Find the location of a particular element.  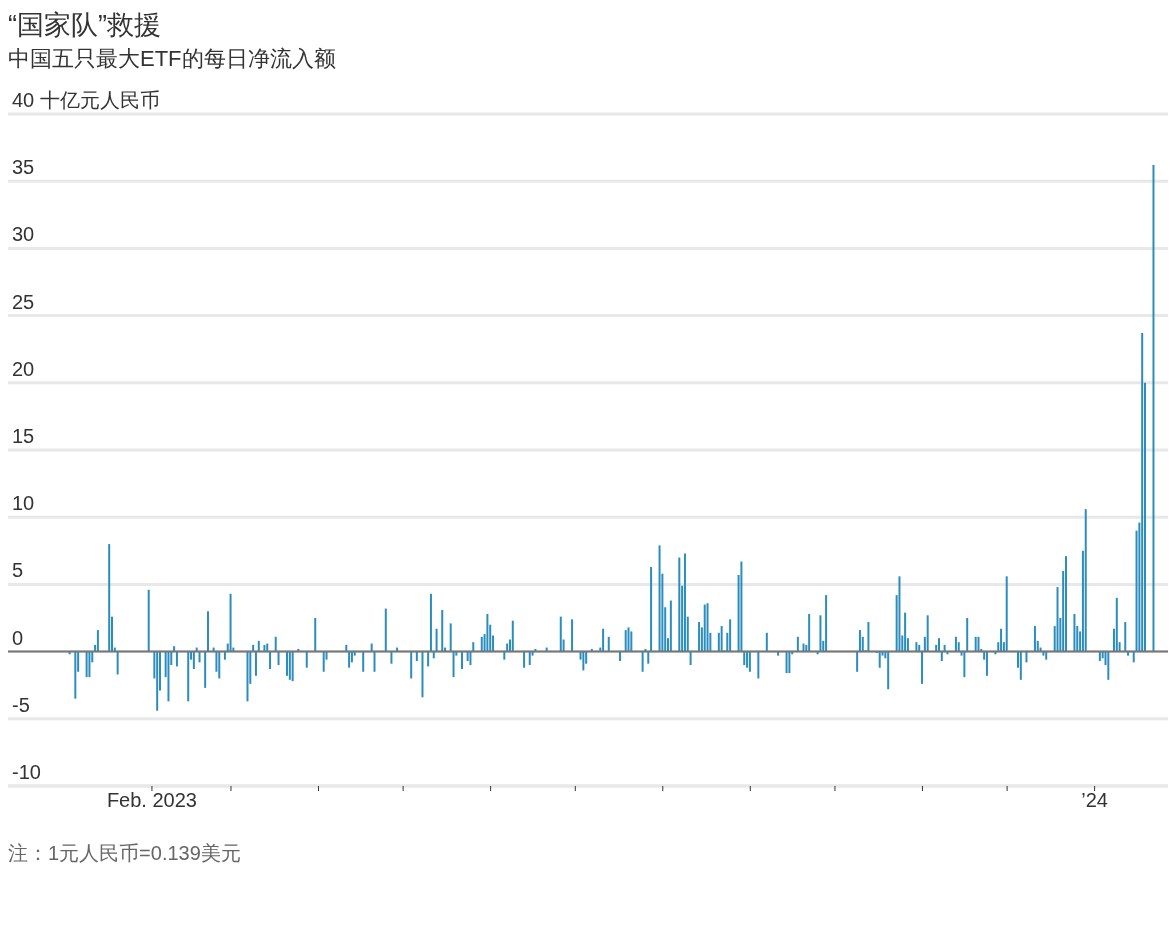

x-tick-label: Feb. 2023 is located at coordinates (151, 800).